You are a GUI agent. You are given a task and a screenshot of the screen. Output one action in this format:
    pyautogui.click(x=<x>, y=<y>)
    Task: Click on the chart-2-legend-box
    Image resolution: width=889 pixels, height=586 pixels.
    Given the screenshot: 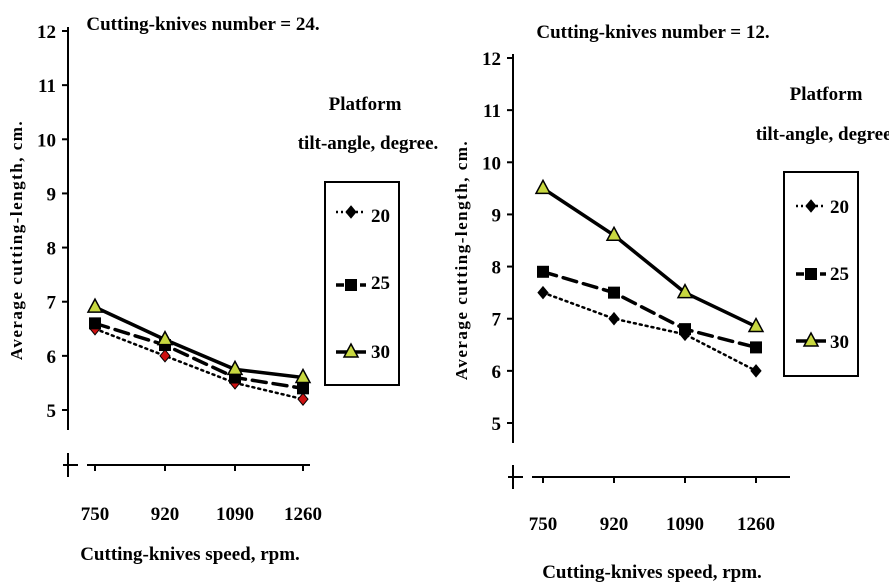 What is the action you would take?
    pyautogui.click(x=821, y=274)
    